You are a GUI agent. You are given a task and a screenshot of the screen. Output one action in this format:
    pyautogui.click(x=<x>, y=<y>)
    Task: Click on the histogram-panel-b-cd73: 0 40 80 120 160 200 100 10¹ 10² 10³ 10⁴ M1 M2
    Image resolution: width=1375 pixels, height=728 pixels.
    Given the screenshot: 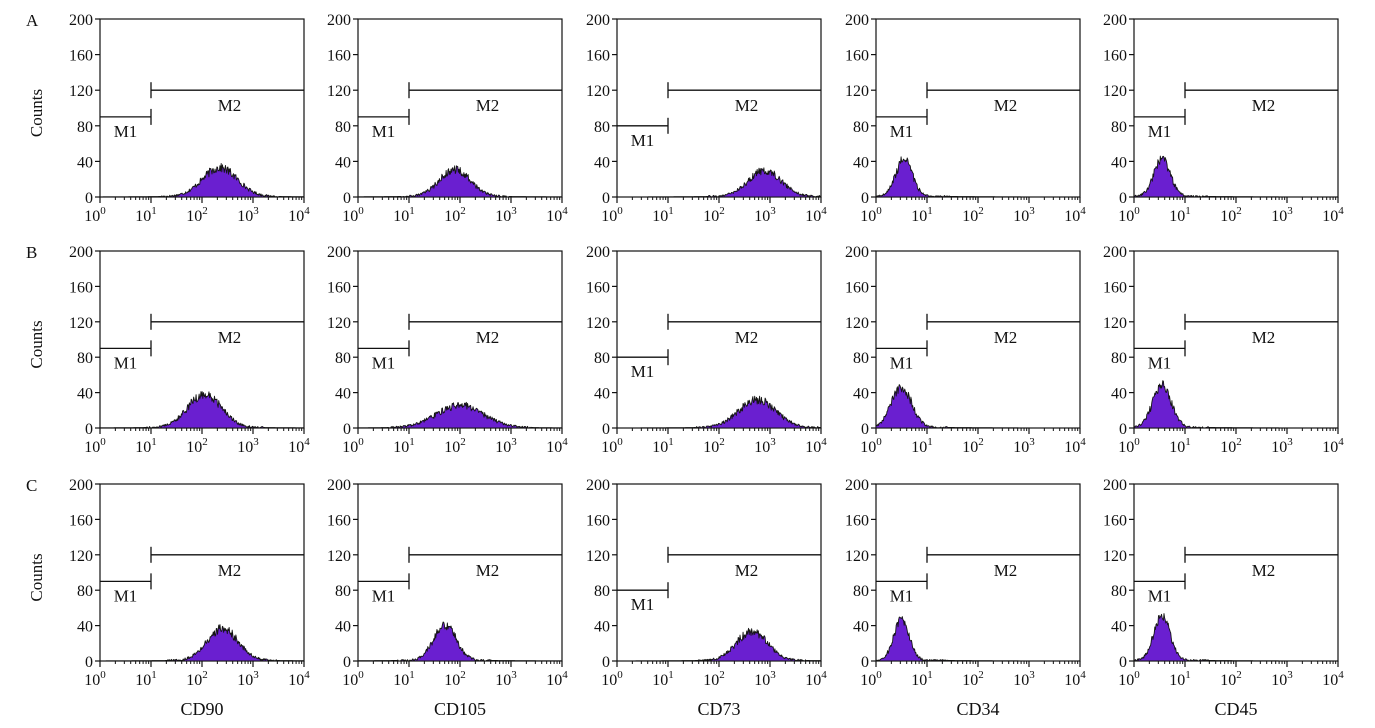 What is the action you would take?
    pyautogui.click(x=706, y=350)
    